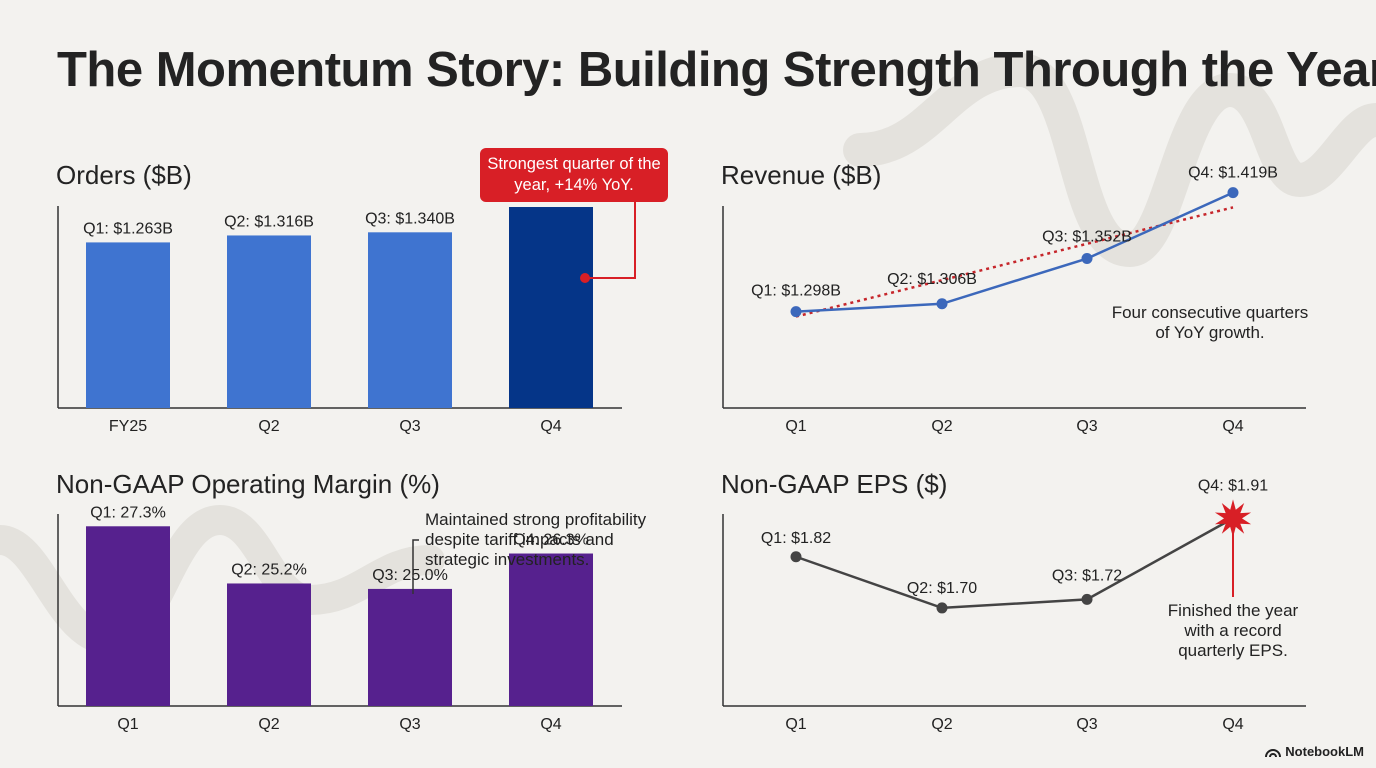 Image resolution: width=1376 pixels, height=768 pixels. What do you see at coordinates (1232, 724) in the screenshot?
I see `eps-tick-label: Q4` at bounding box center [1232, 724].